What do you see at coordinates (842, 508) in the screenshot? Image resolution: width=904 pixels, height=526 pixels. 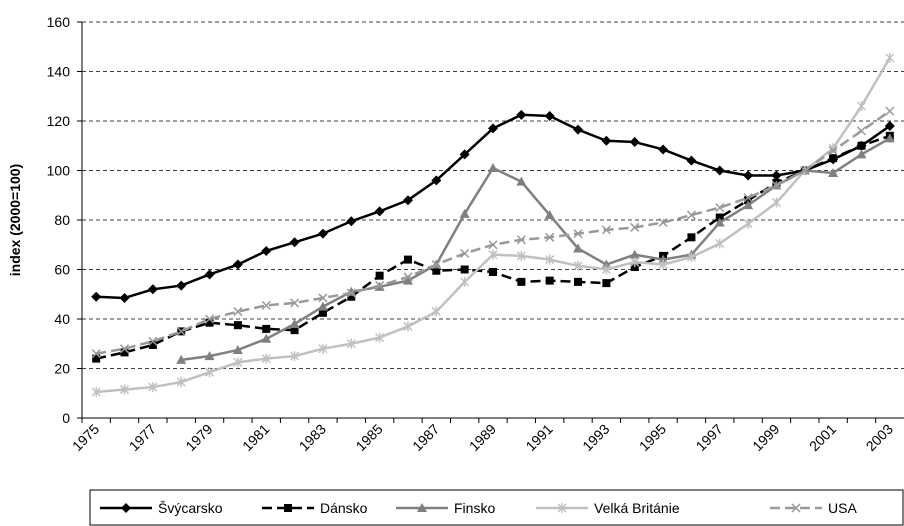 I see `legend-label: USA` at bounding box center [842, 508].